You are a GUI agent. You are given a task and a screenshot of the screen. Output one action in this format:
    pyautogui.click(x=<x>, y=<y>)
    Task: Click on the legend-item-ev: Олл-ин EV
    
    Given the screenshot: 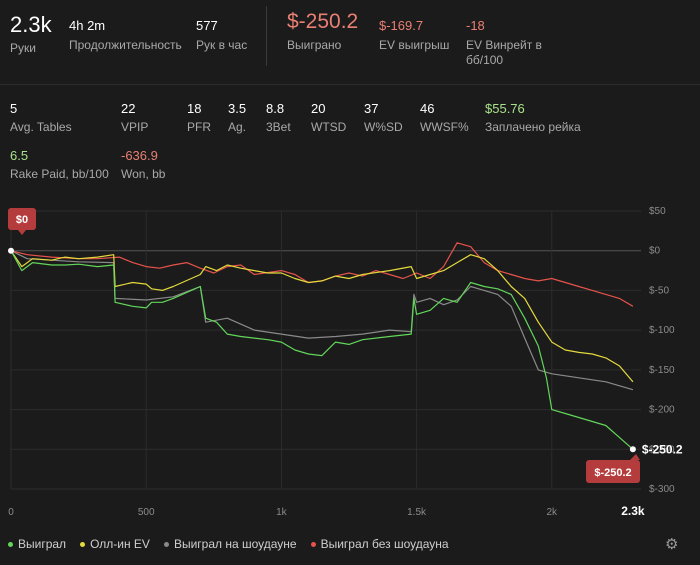 What is the action you would take?
    pyautogui.click(x=115, y=544)
    